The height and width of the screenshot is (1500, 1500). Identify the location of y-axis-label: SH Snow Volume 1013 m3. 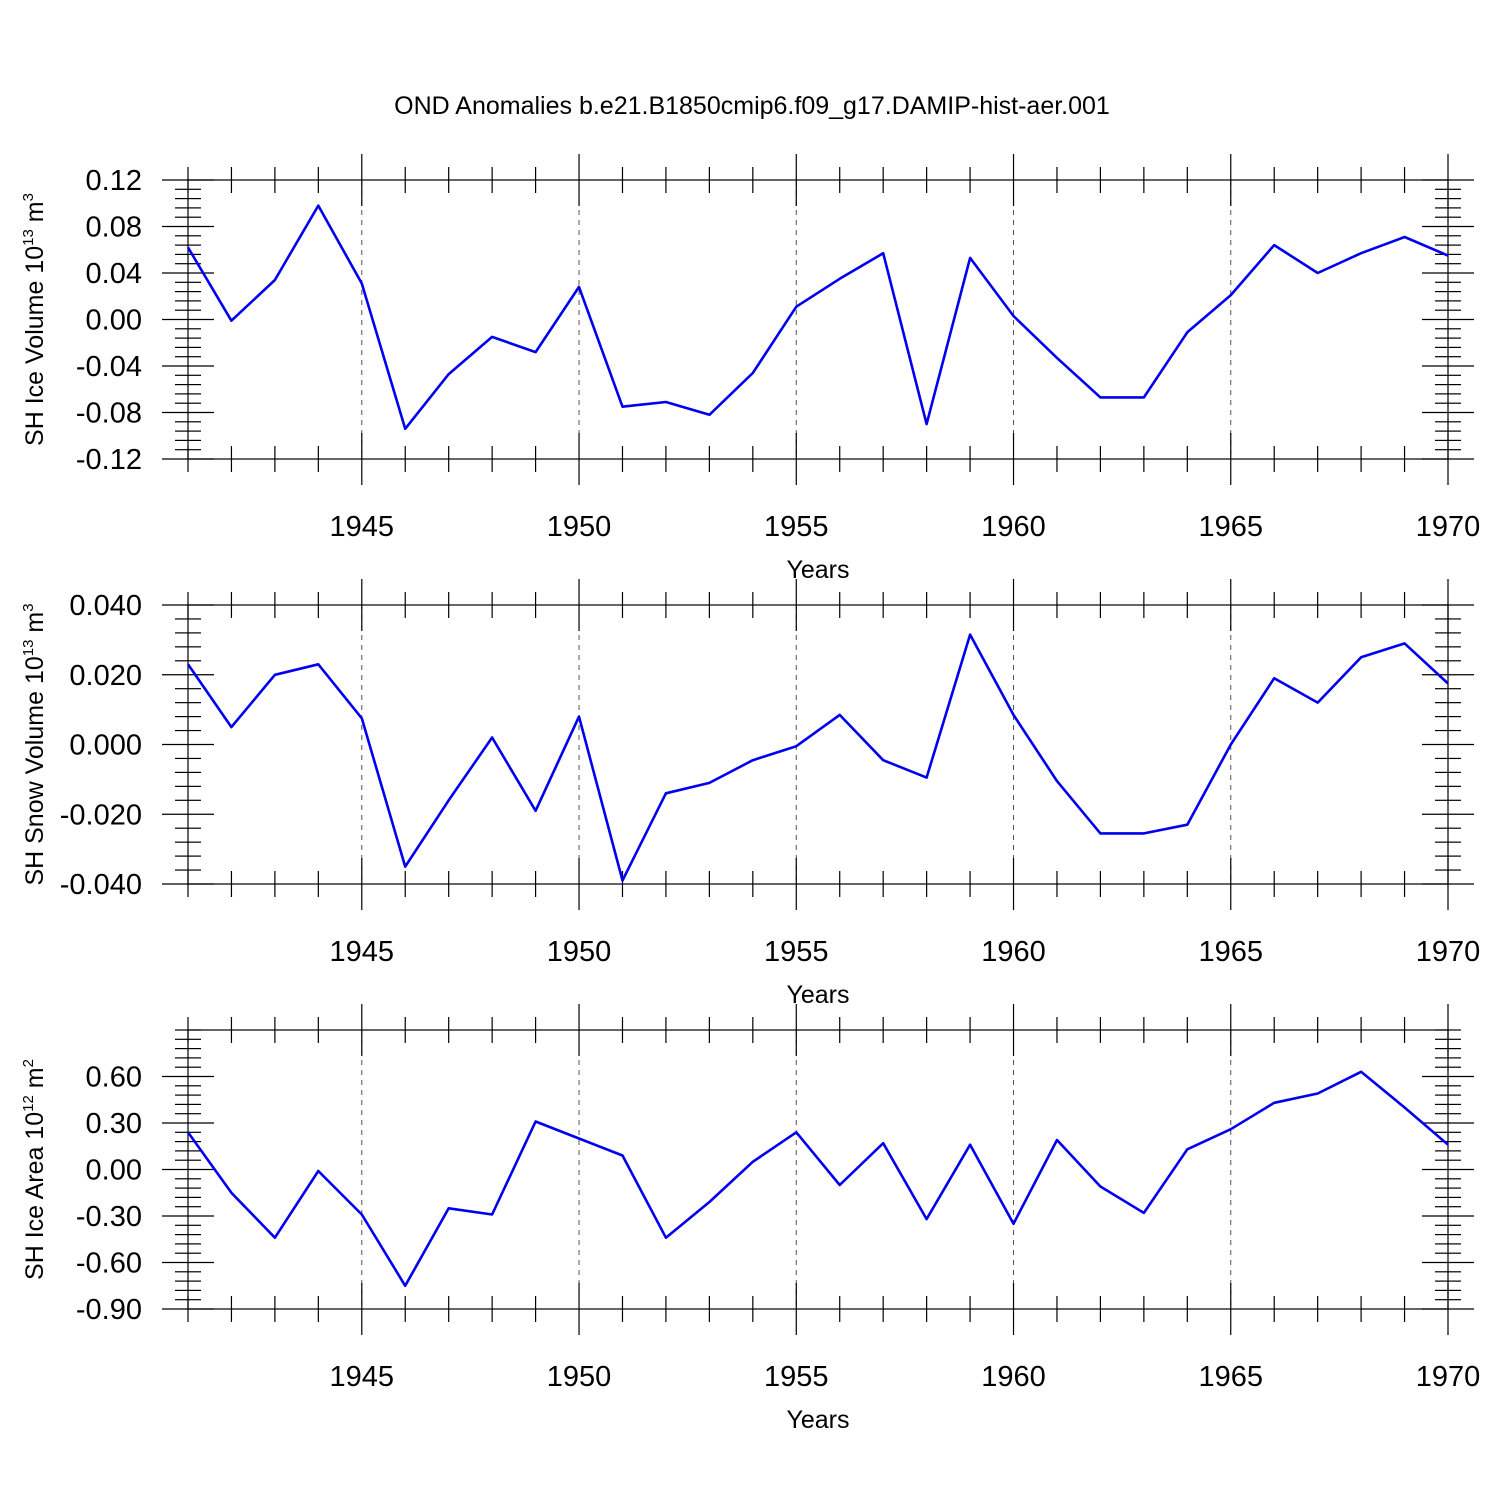
(34, 744).